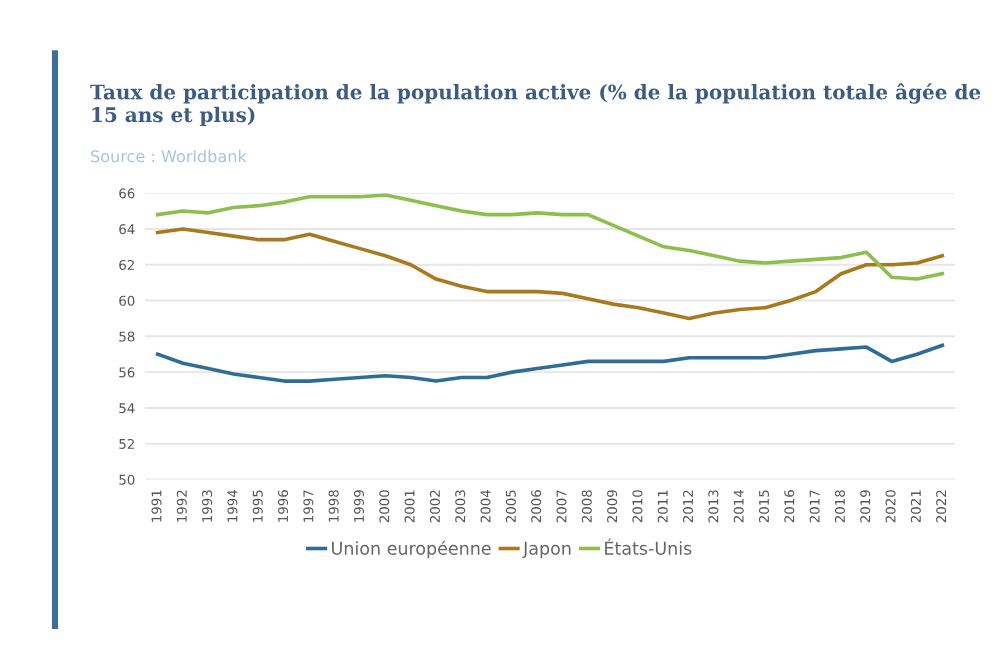 This screenshot has width=1000, height=666. What do you see at coordinates (535, 105) in the screenshot?
I see `chart-title: Taux de participation de la population active (% de la population totale âgée de 15 ans et plus)` at bounding box center [535, 105].